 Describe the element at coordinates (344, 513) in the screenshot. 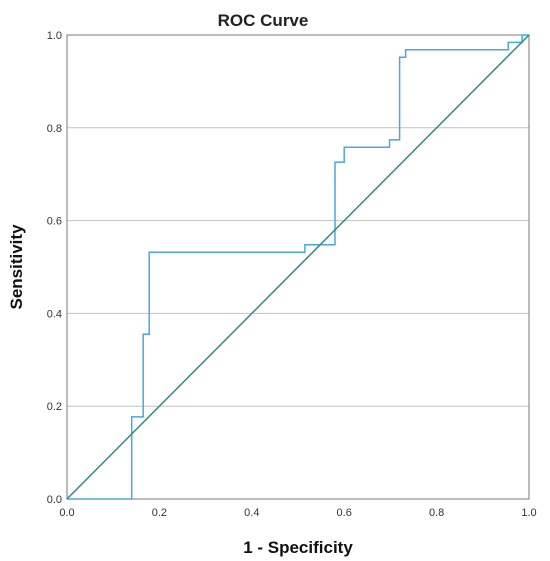

I see `x-tick-label: 0.6` at that location.